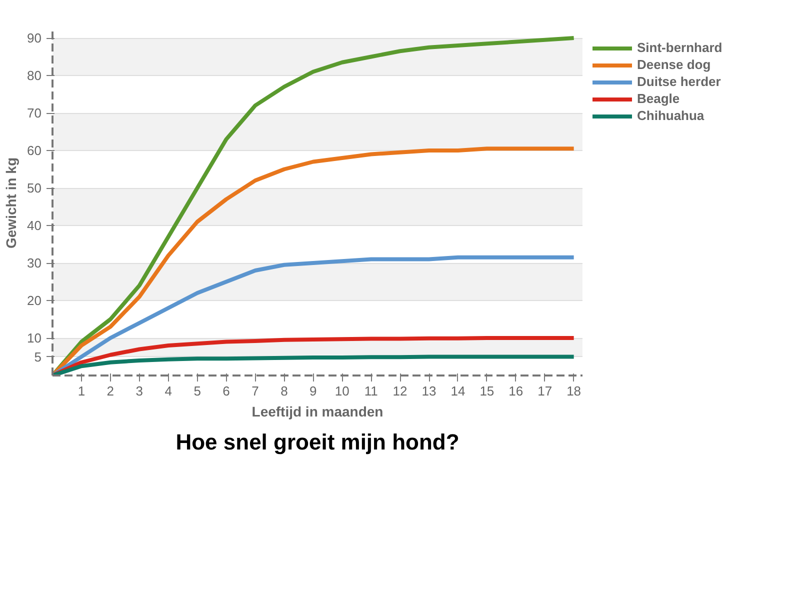  What do you see at coordinates (516, 391) in the screenshot?
I see `x-tick-label: 16` at bounding box center [516, 391].